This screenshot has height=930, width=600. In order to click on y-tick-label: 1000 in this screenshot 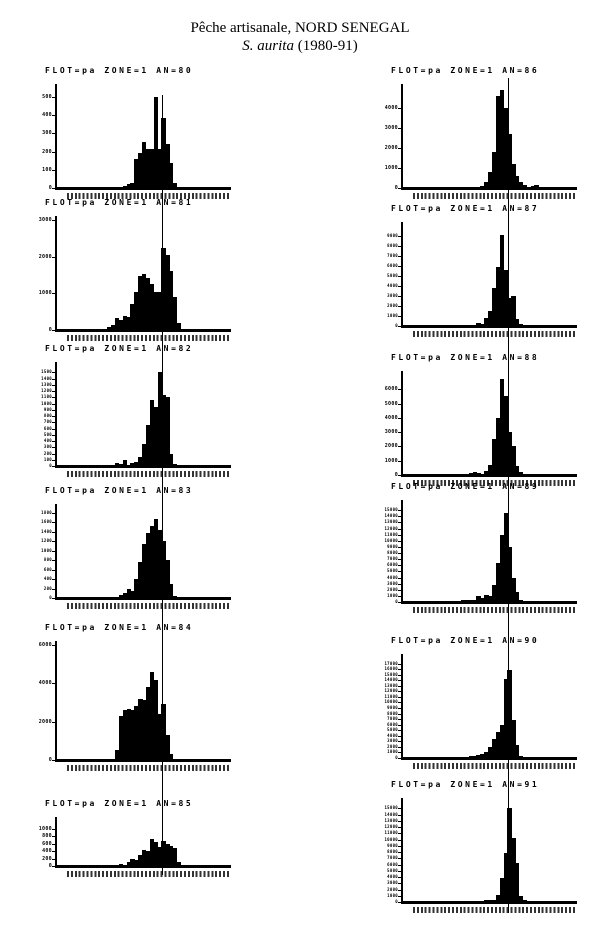, I will do `click(392, 895)`.